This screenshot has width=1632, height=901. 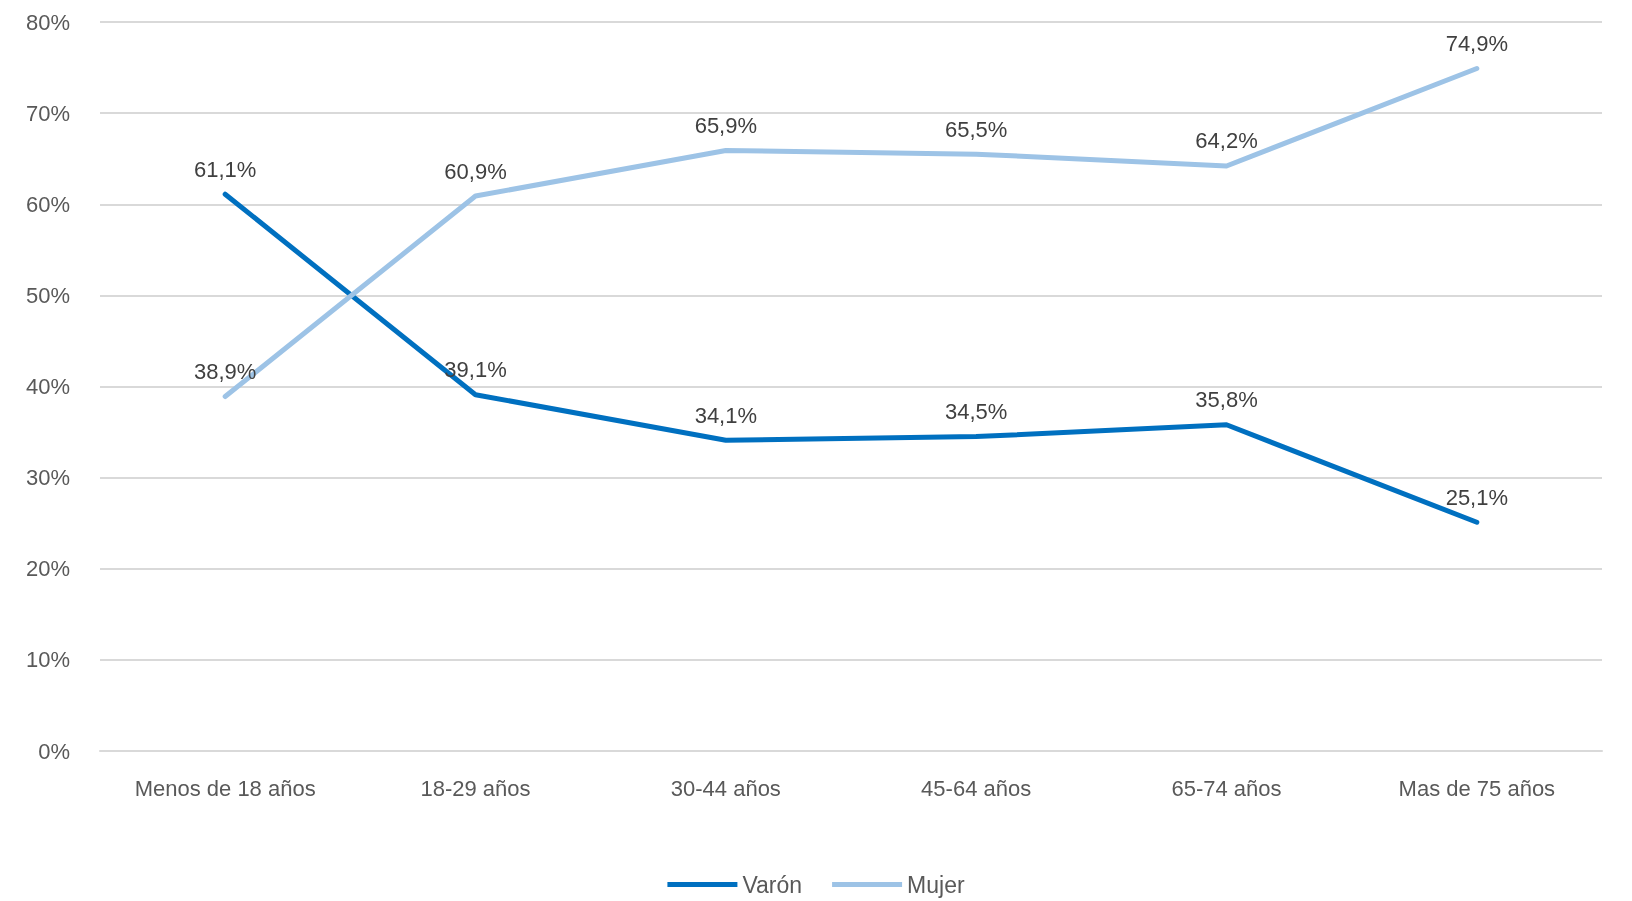 What do you see at coordinates (725, 788) in the screenshot?
I see `x-tick-label: 30-44 años` at bounding box center [725, 788].